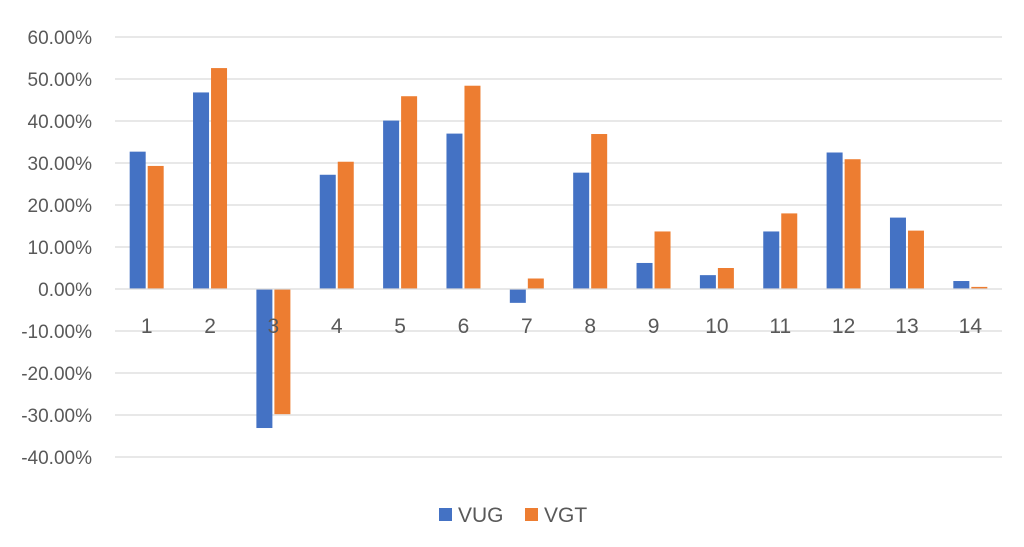  What do you see at coordinates (60, 206) in the screenshot?
I see `y-tick-label: 20.00%` at bounding box center [60, 206].